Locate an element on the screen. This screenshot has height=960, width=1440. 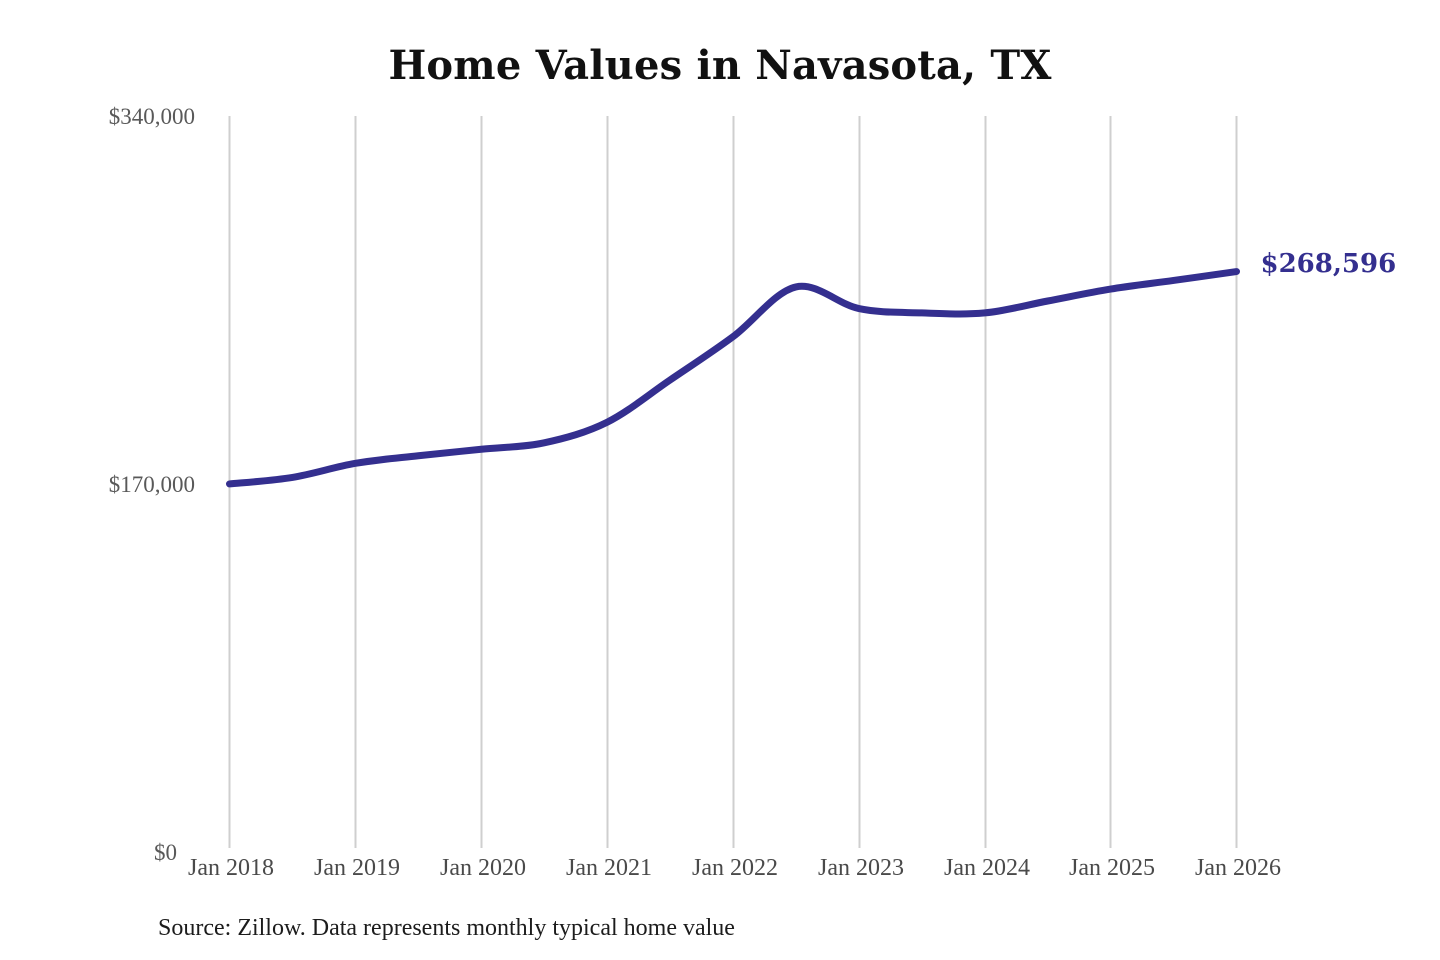
x-axis-tick-jan-2024: Jan 2024 is located at coordinates (987, 868).